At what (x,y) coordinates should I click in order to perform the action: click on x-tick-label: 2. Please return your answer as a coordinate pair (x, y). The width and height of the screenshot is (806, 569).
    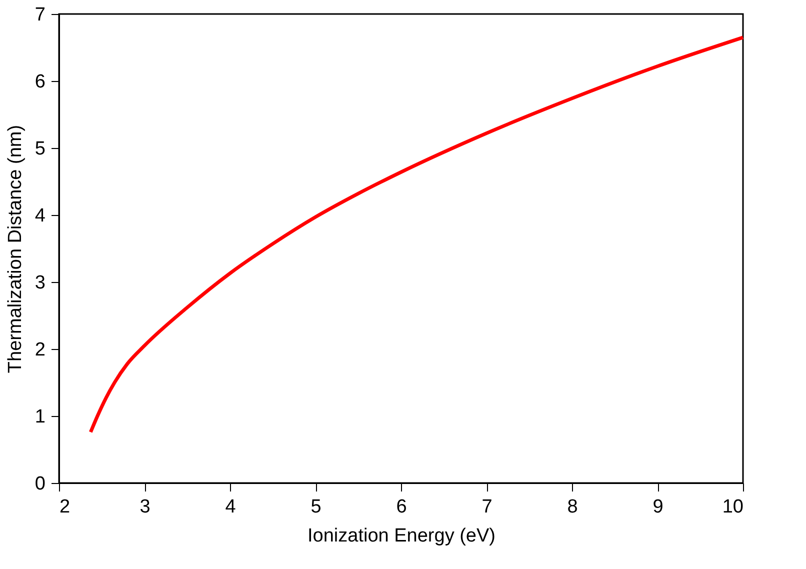
    Looking at the image, I should click on (65, 507).